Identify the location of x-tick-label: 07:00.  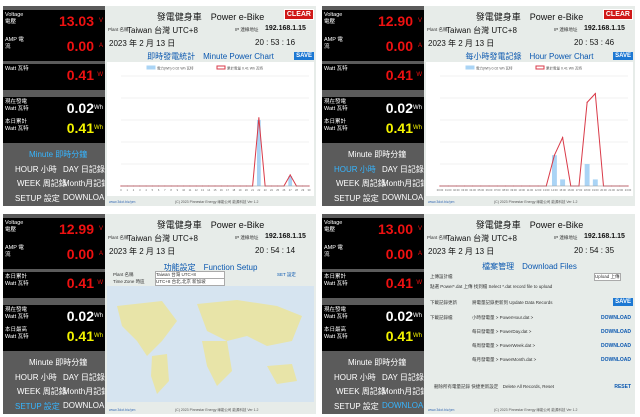
(497, 190).